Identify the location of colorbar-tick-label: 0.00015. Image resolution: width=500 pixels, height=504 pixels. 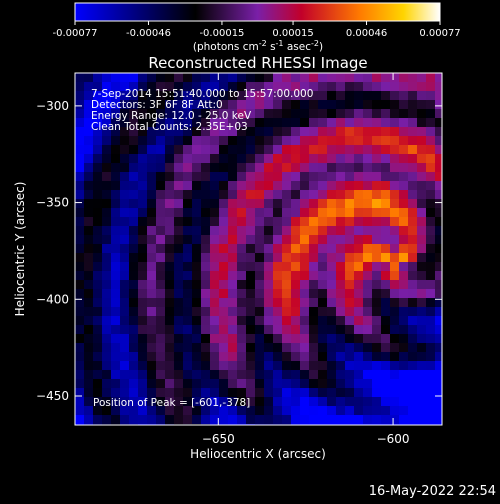
(292, 33).